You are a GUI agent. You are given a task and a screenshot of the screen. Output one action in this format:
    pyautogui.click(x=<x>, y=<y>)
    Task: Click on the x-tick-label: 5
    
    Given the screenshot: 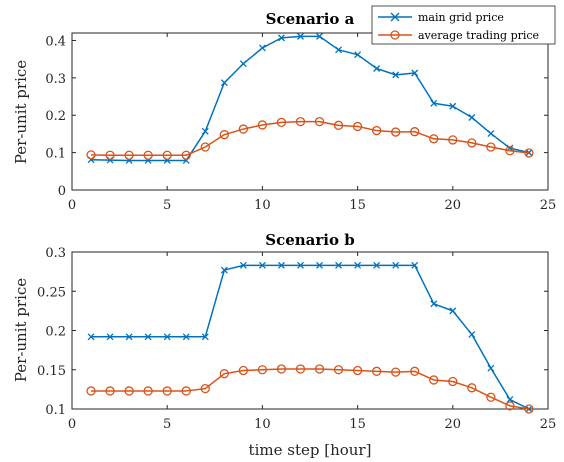 What is the action you would take?
    pyautogui.click(x=167, y=205)
    